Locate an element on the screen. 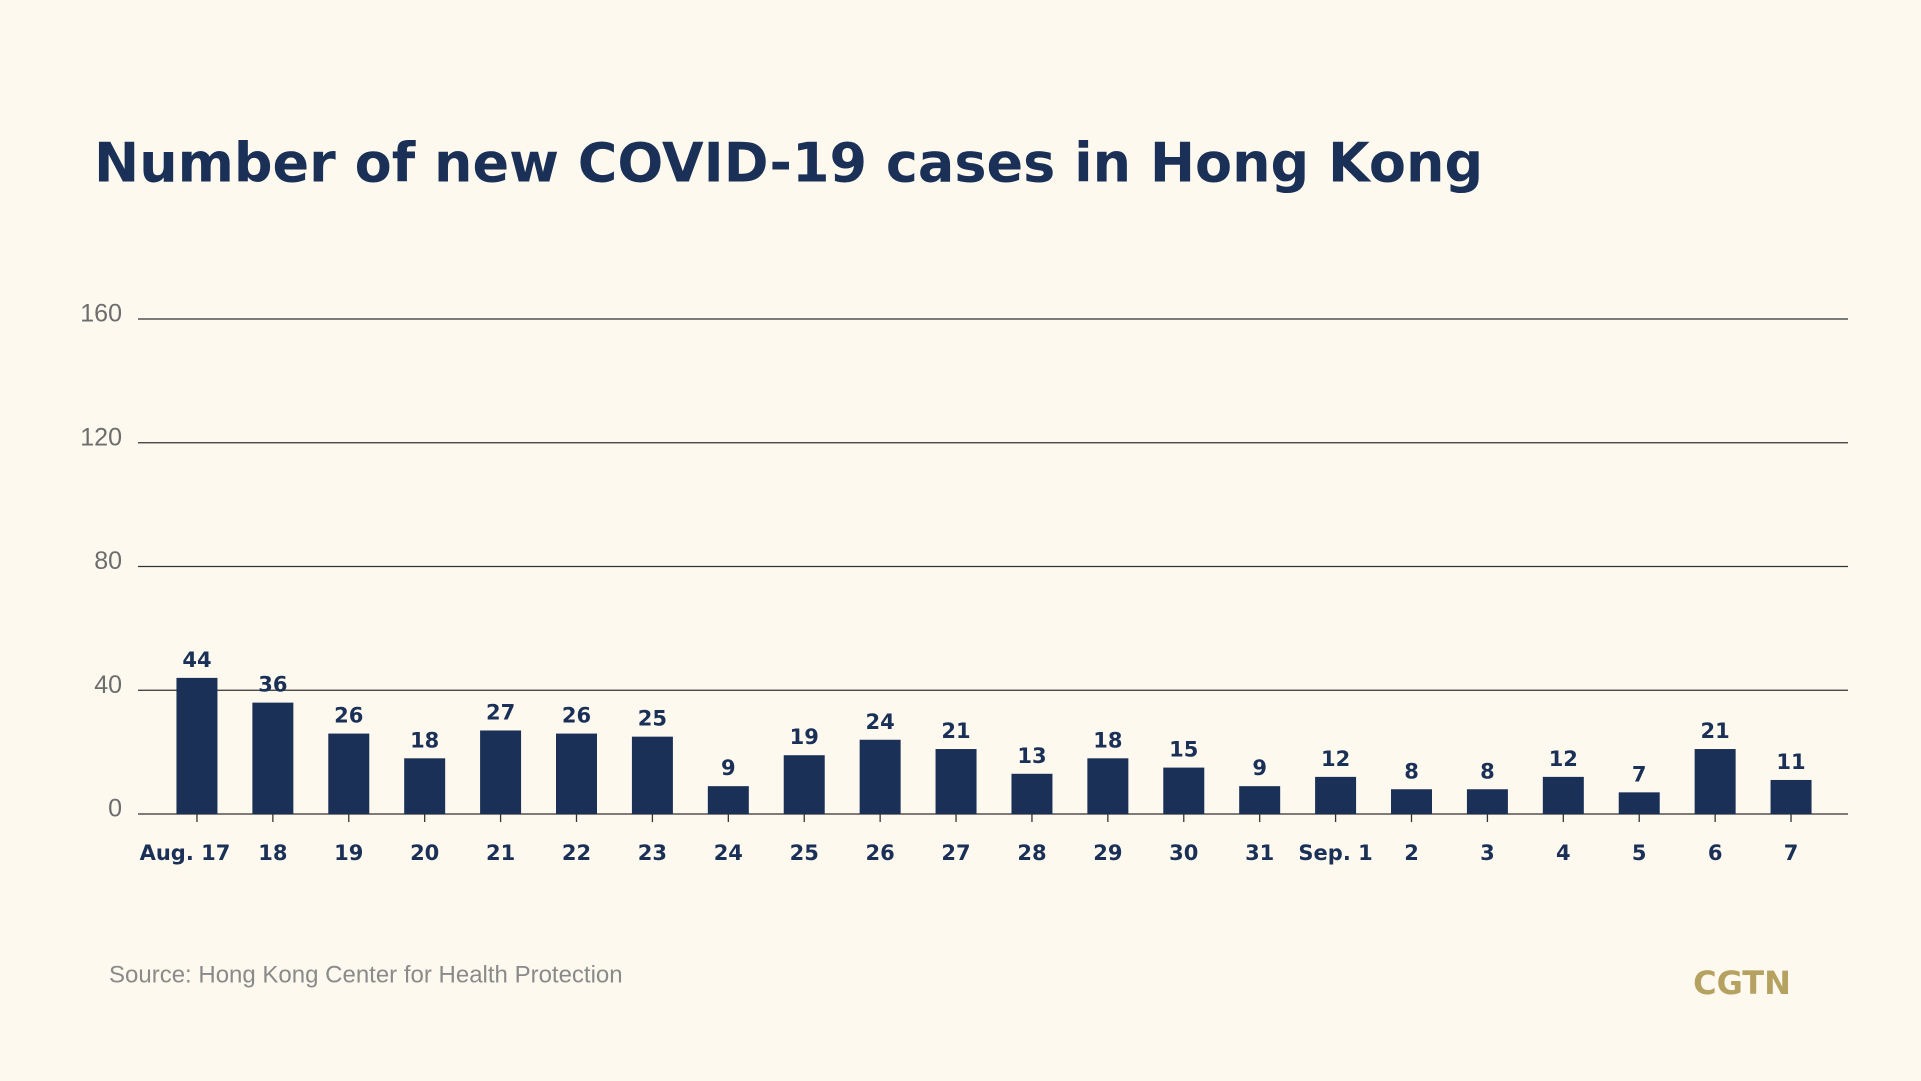  value-label: 25 is located at coordinates (652, 719).